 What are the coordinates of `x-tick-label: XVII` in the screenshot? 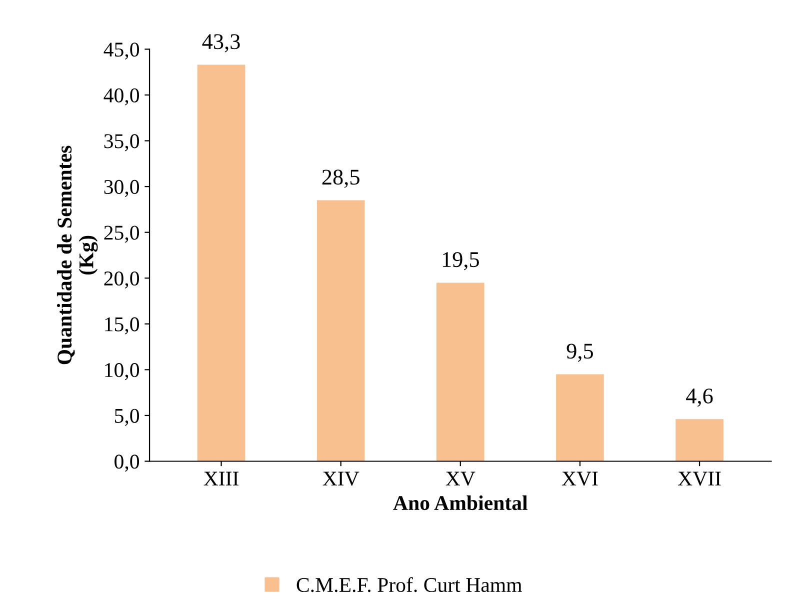 It's located at (699, 479).